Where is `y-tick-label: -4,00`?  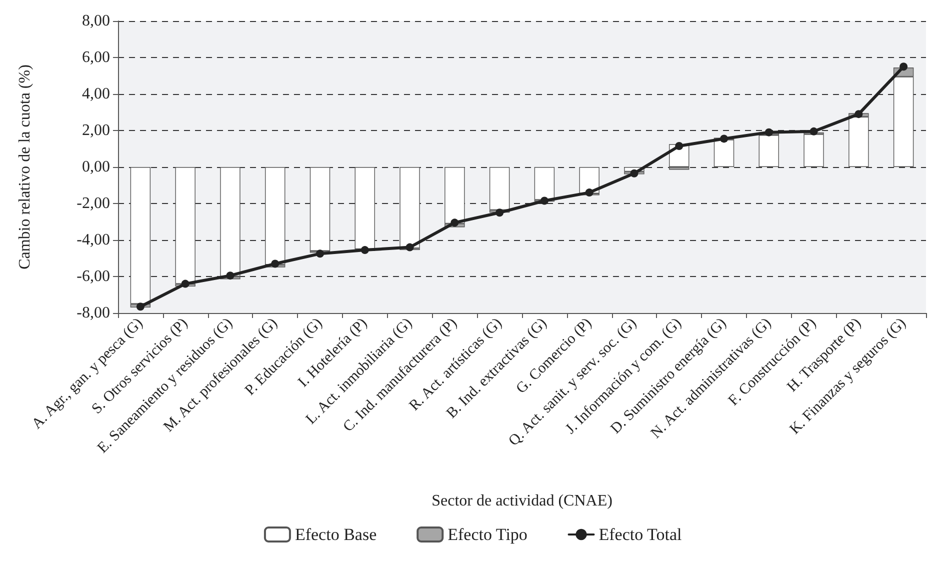
y-tick-label: -4,00 is located at coordinates (93, 240).